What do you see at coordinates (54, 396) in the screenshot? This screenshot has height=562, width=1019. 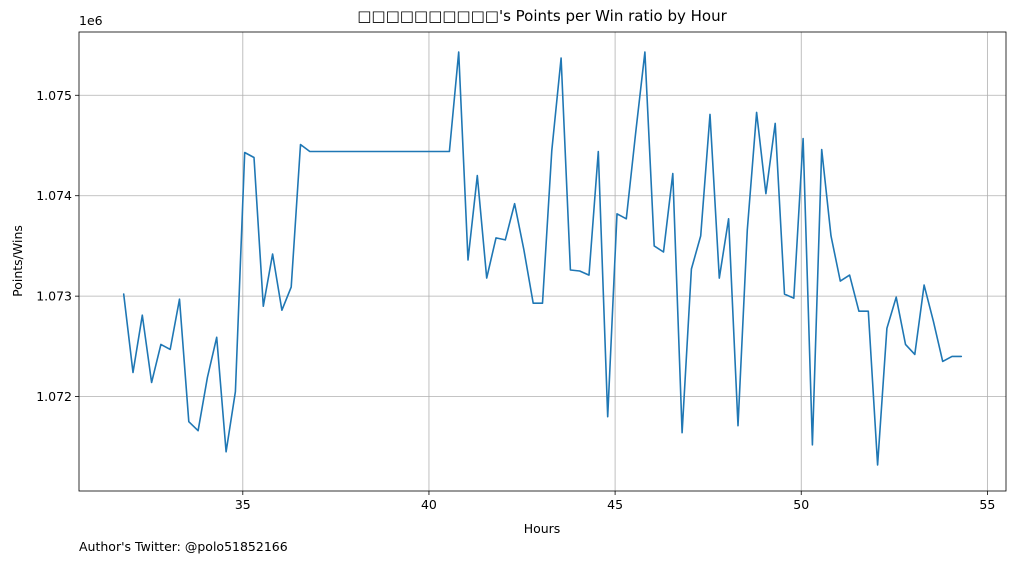 I see `y-tick-label: 1.072` at bounding box center [54, 396].